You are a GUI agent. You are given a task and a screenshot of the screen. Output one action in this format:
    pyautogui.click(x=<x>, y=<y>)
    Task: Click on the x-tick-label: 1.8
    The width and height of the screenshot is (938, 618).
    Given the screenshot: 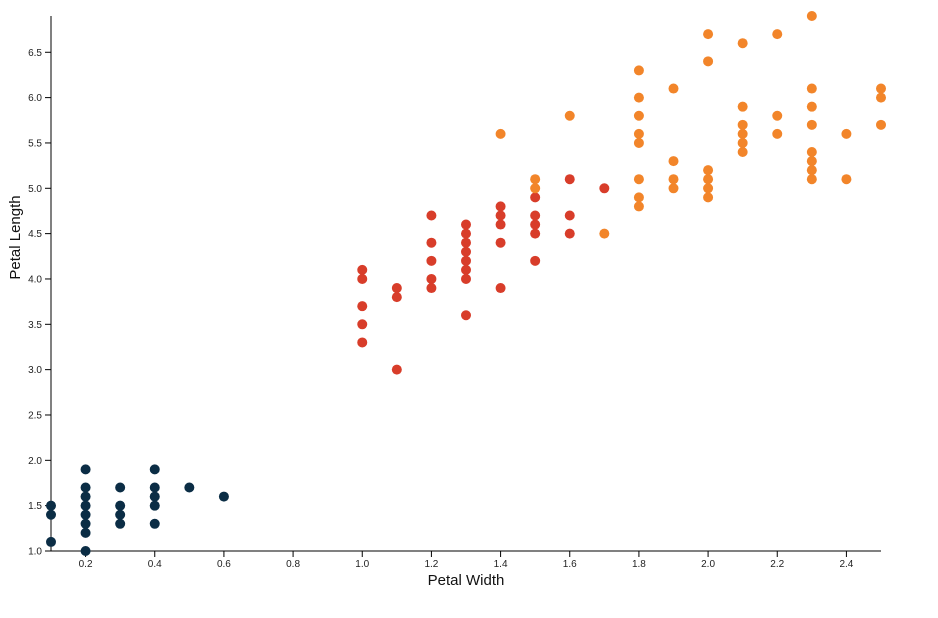 What is the action you would take?
    pyautogui.click(x=639, y=564)
    